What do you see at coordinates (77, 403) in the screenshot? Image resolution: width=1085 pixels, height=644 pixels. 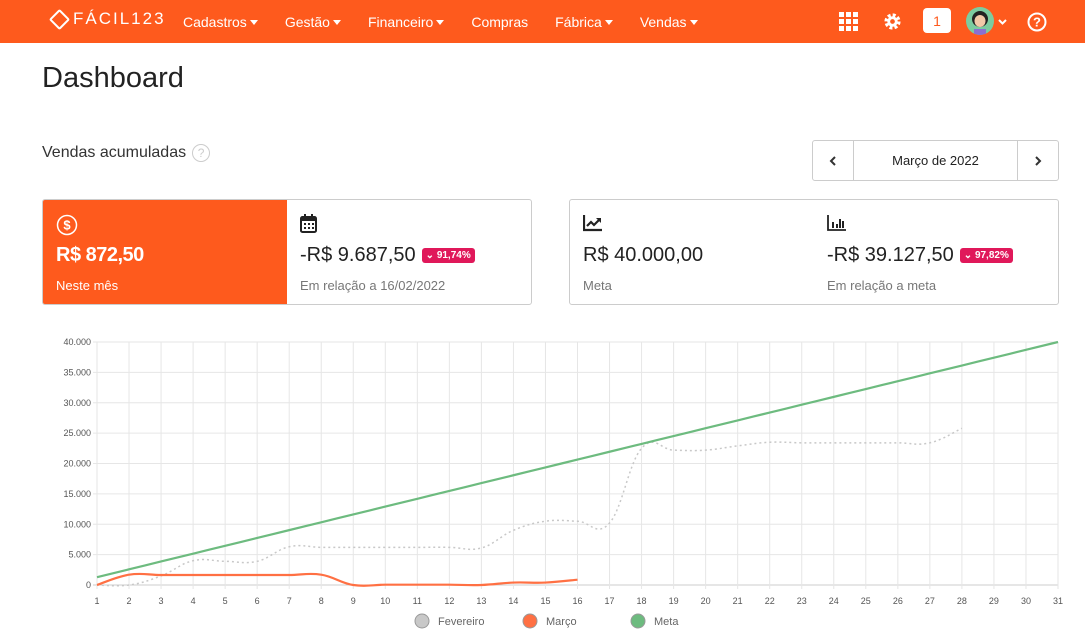 I see `y-tick-label: 30.000` at bounding box center [77, 403].